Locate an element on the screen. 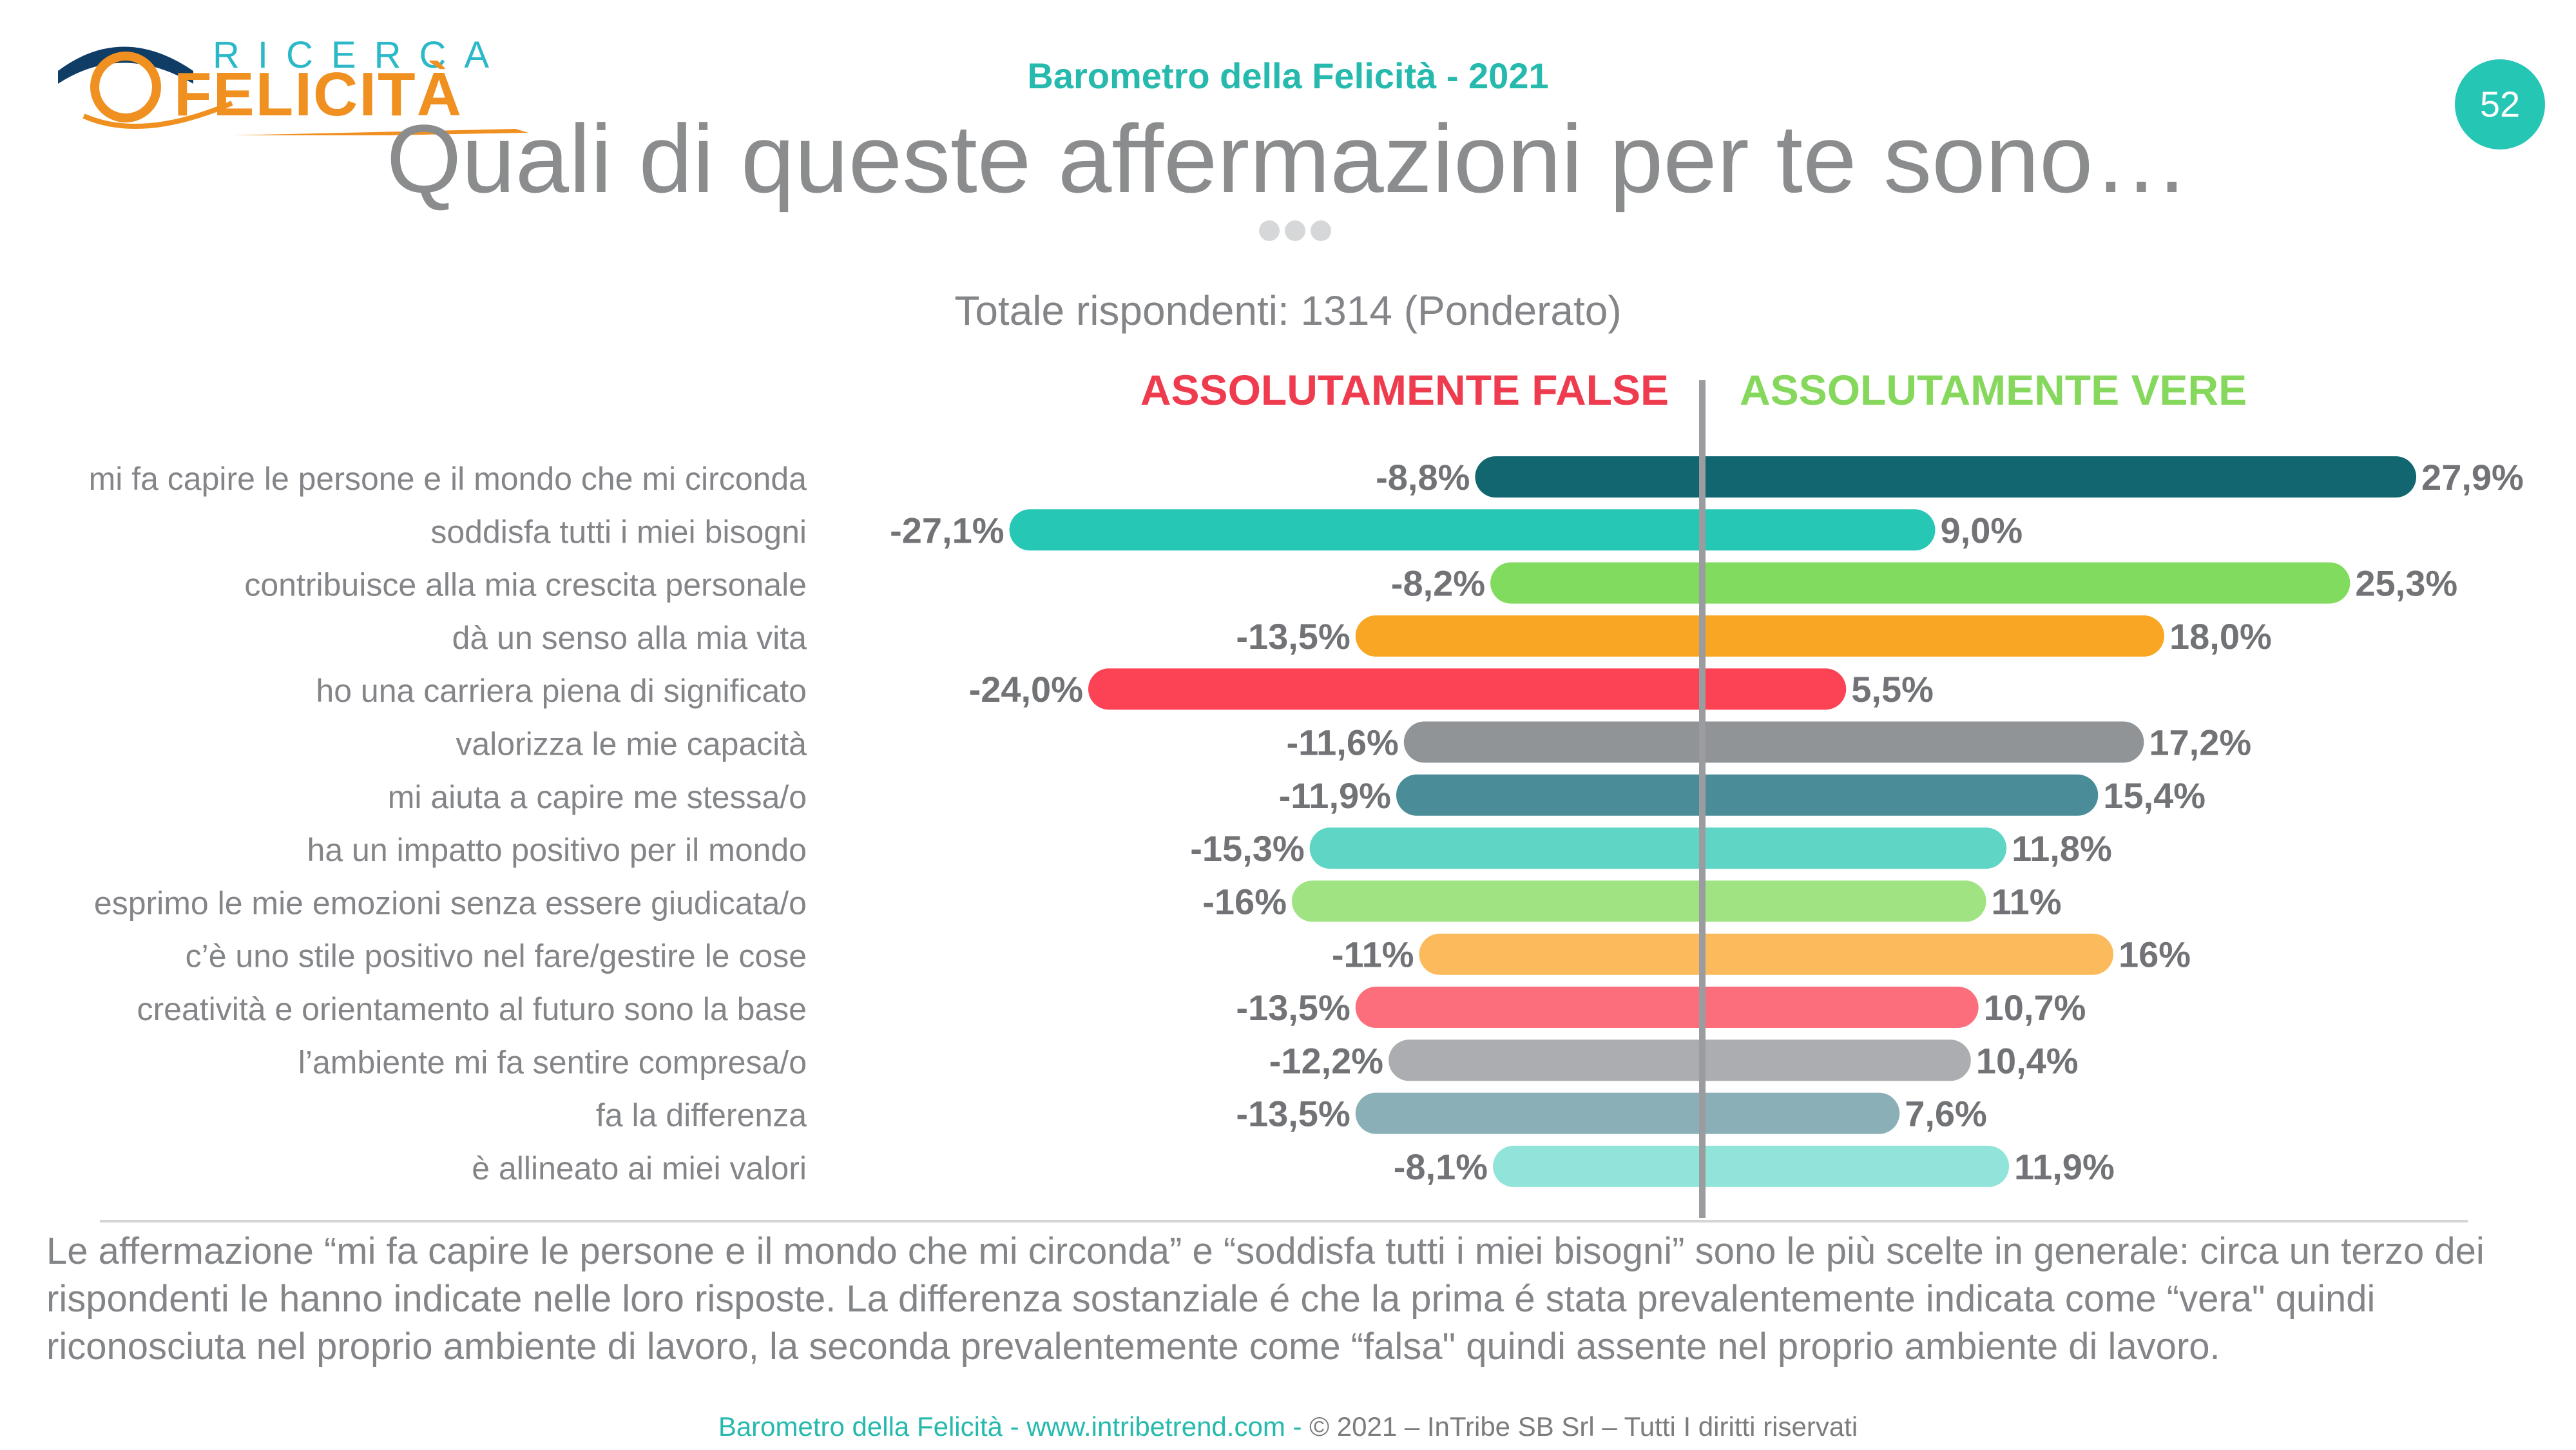 The image size is (2576, 1450). logo-sun-inner is located at coordinates (125, 87).